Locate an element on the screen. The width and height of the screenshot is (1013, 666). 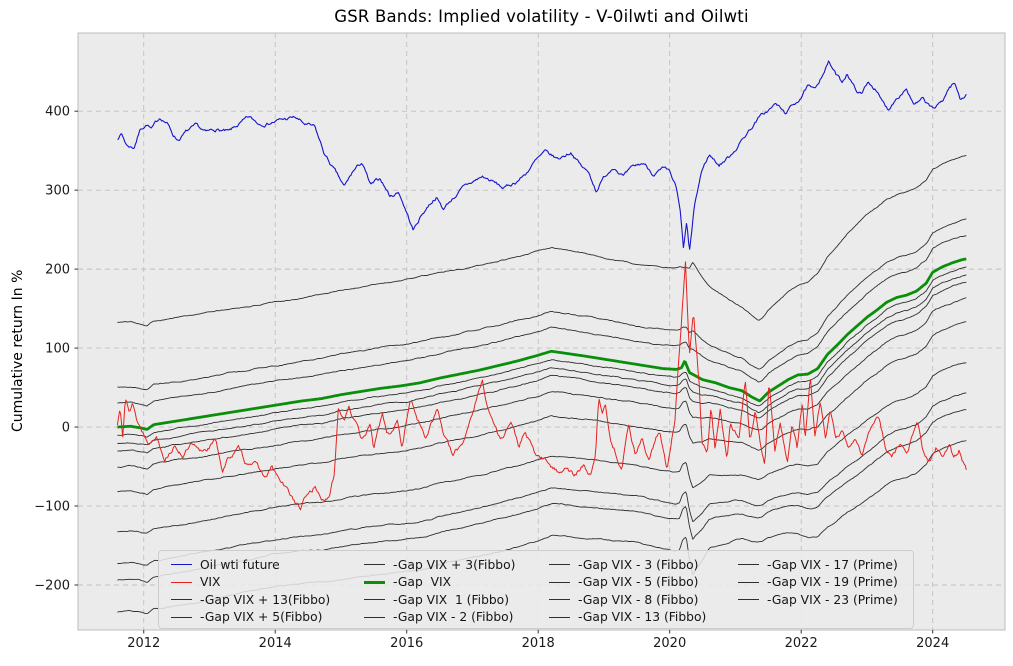
legend-item-label: -Gap VIX - 3 (Fibbo) is located at coordinates (638, 564).